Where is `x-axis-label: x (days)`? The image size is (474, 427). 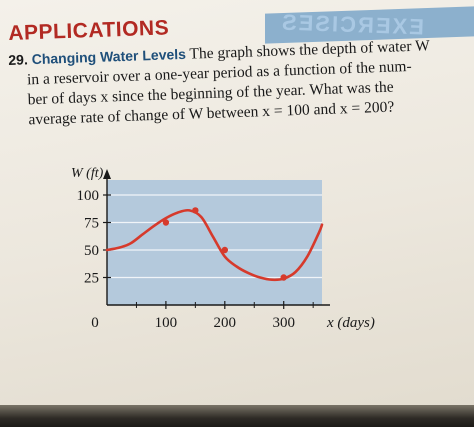 x-axis-label: x (days) is located at coordinates (350, 323).